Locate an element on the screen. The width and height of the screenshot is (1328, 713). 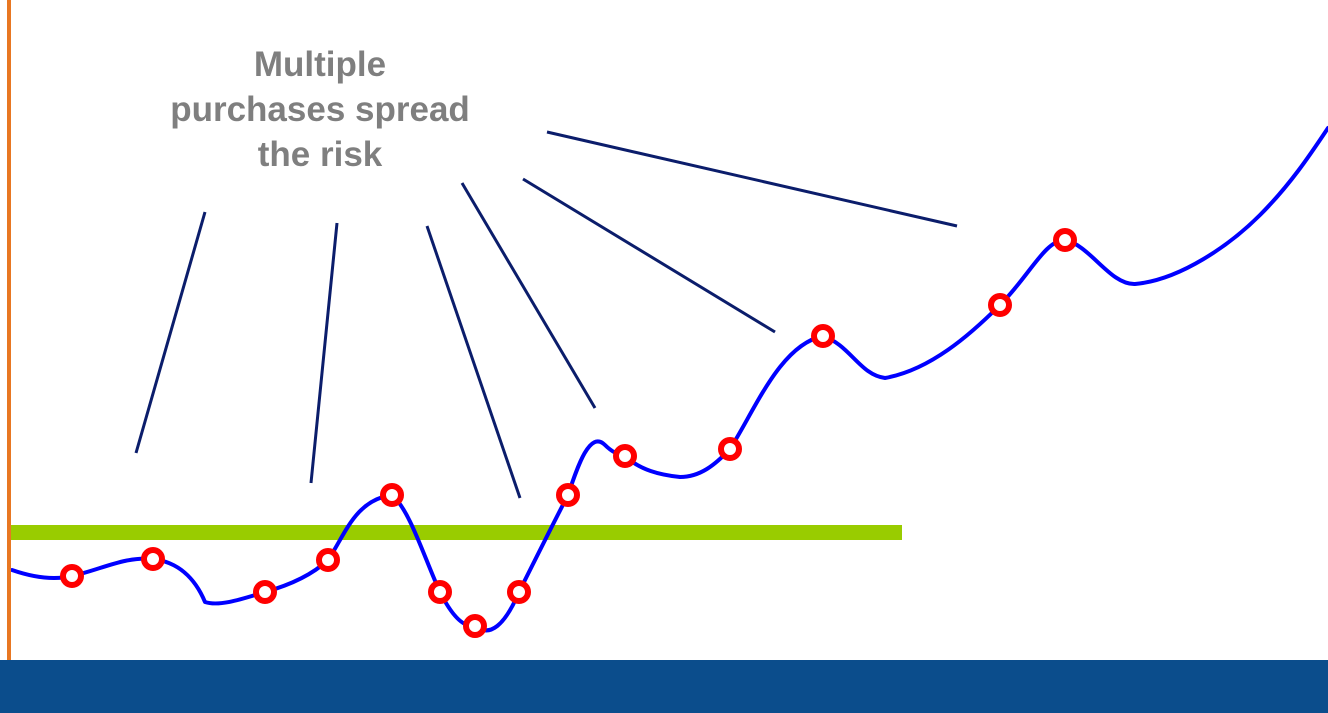
title: Multiple purchases spread the risk is located at coordinates (320, 109).